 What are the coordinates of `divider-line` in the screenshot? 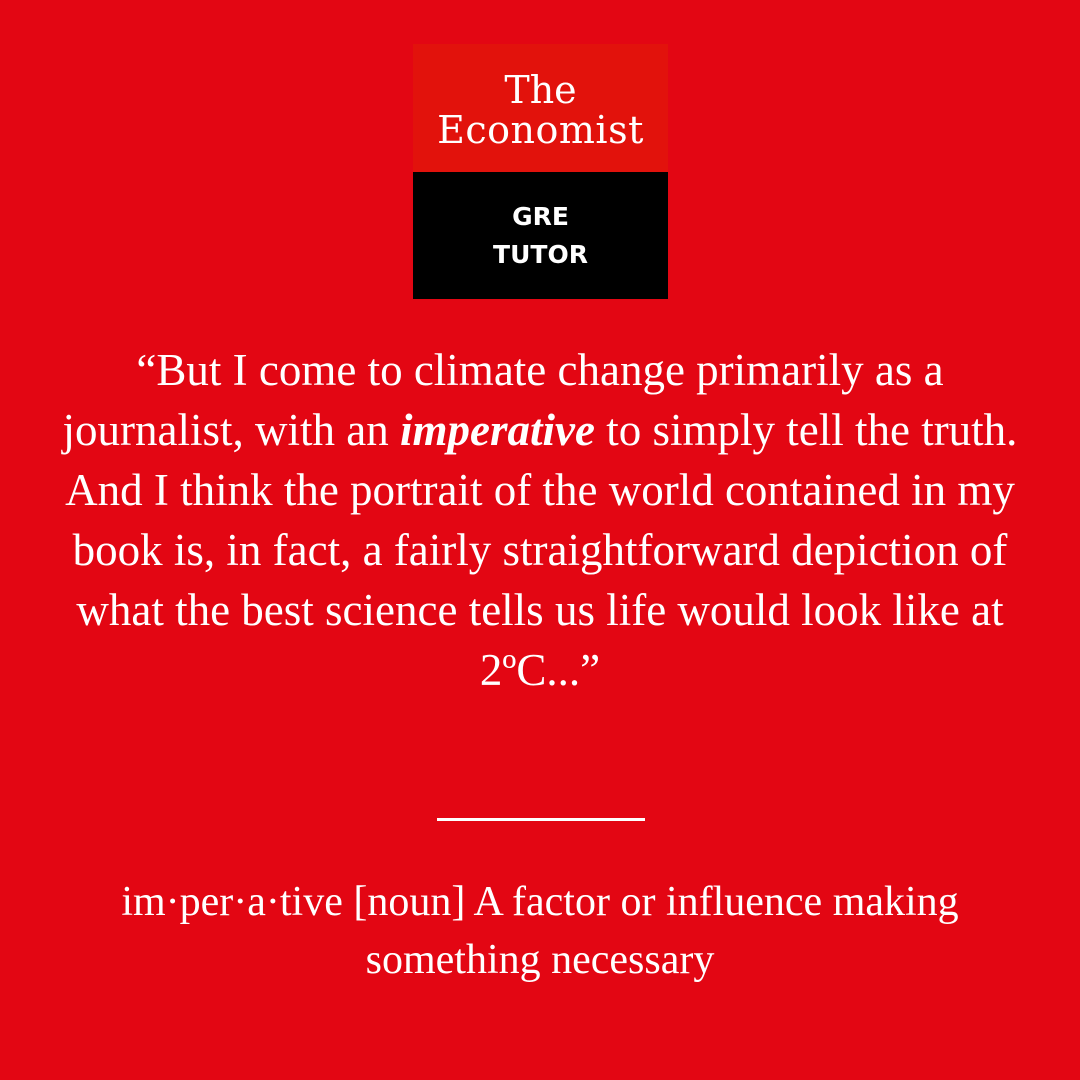 It's located at (541, 819).